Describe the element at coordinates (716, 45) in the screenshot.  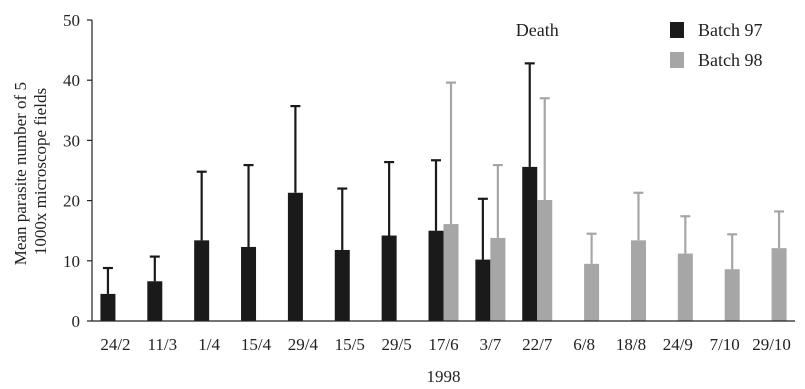
I see `legend: Batch 97 Batch 98` at that location.